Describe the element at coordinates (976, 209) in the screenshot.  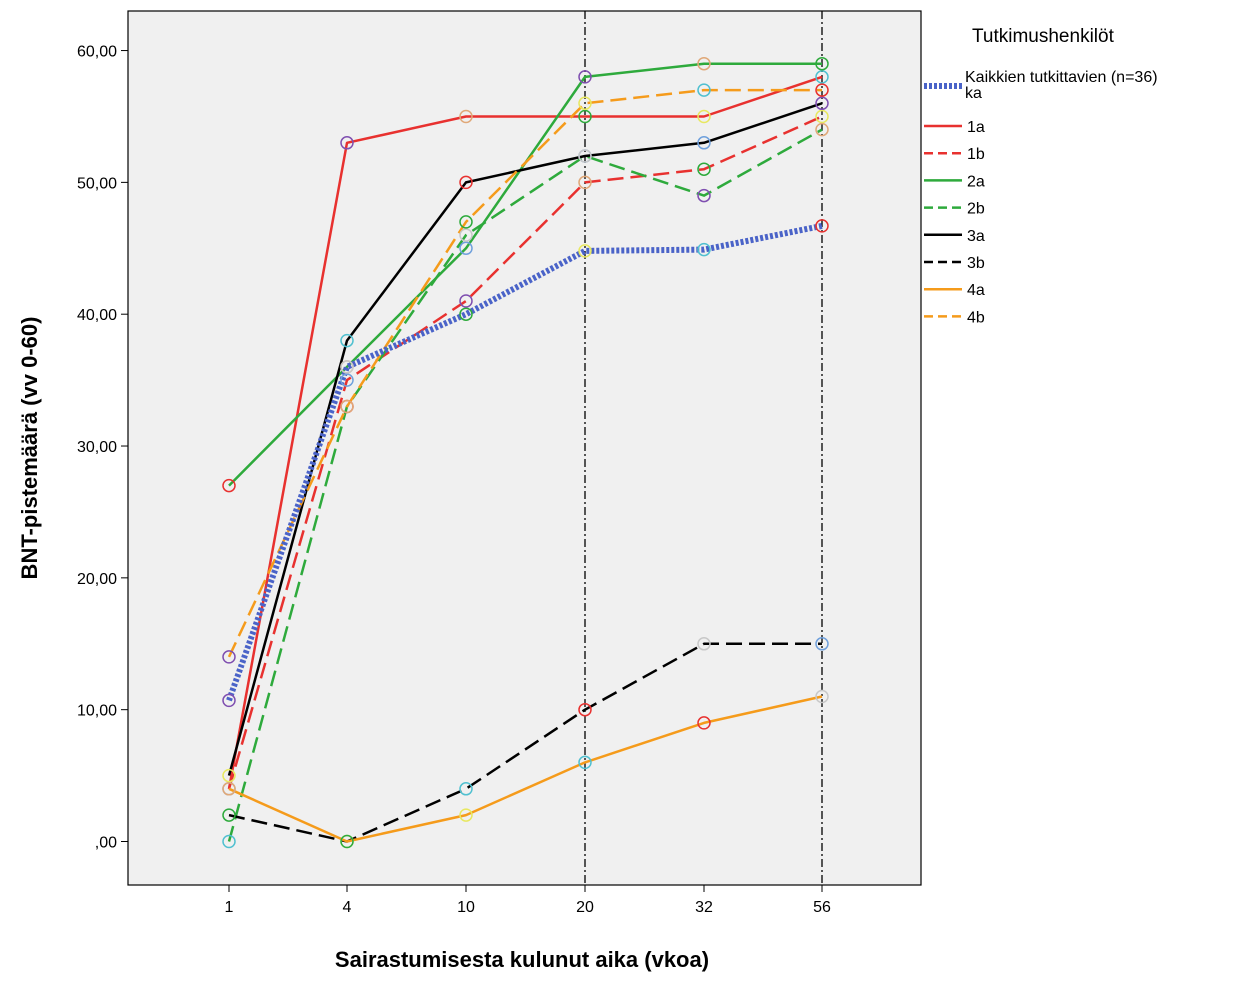
I see `legend-label: 2b` at that location.